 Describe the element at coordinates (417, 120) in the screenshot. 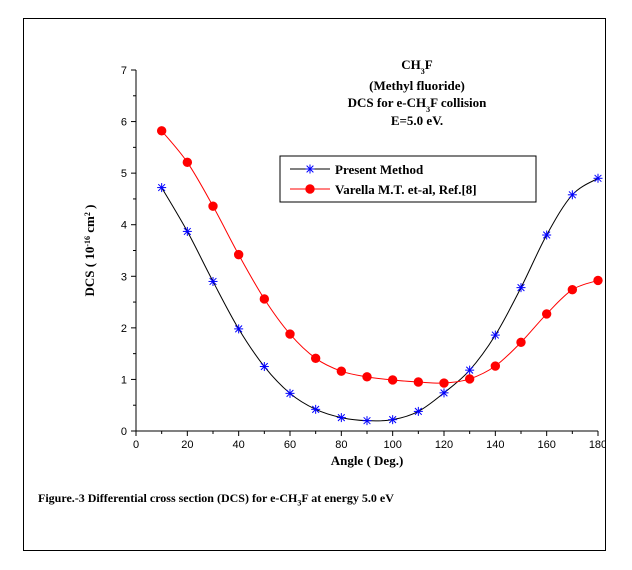

I see `chart-title-line: E=5.0 eV.` at that location.